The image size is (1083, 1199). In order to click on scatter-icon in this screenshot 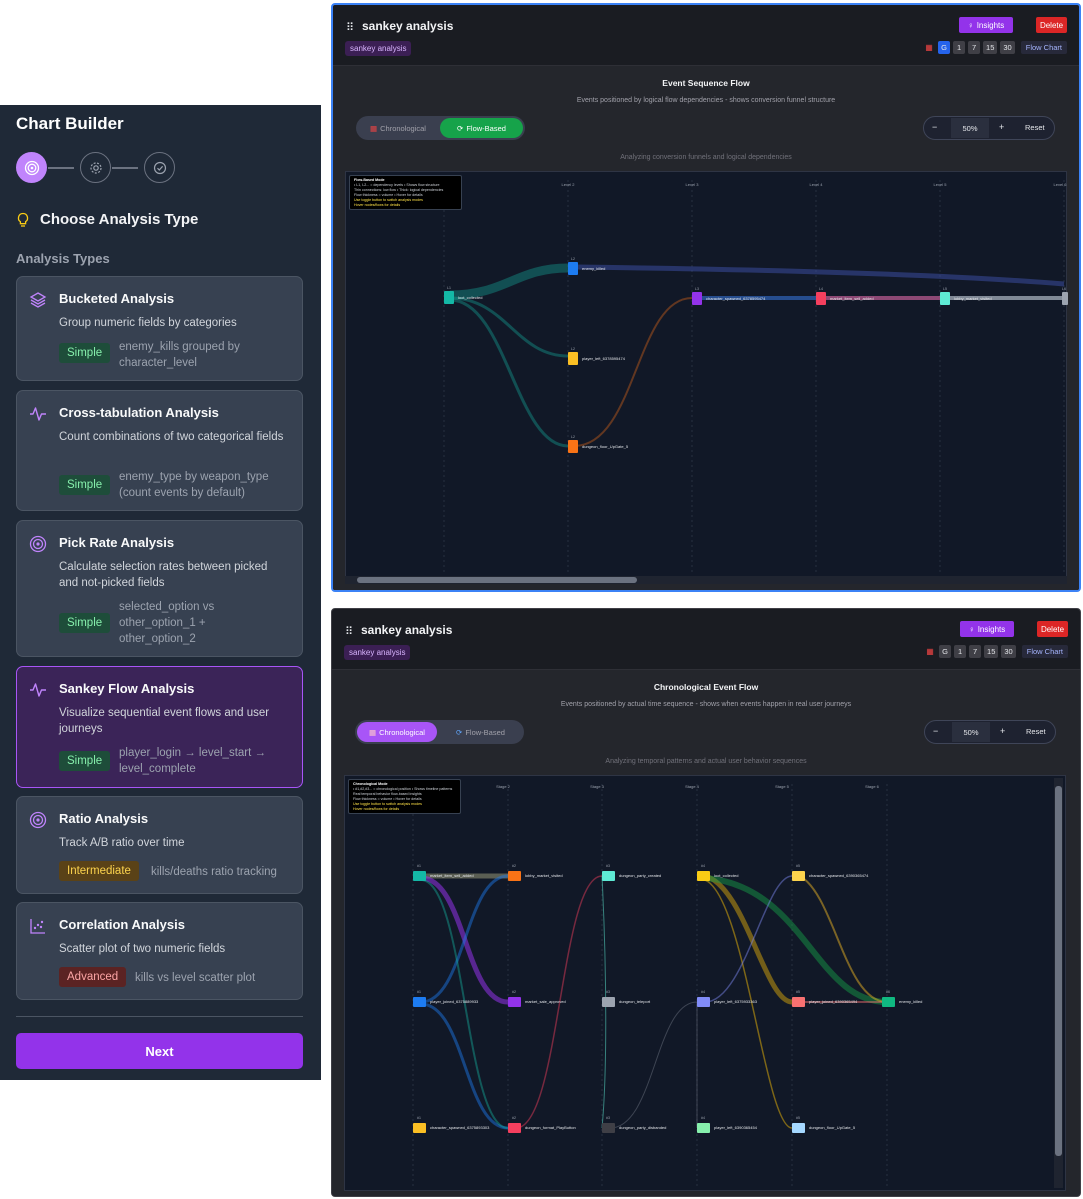, I will do `click(37, 926)`.